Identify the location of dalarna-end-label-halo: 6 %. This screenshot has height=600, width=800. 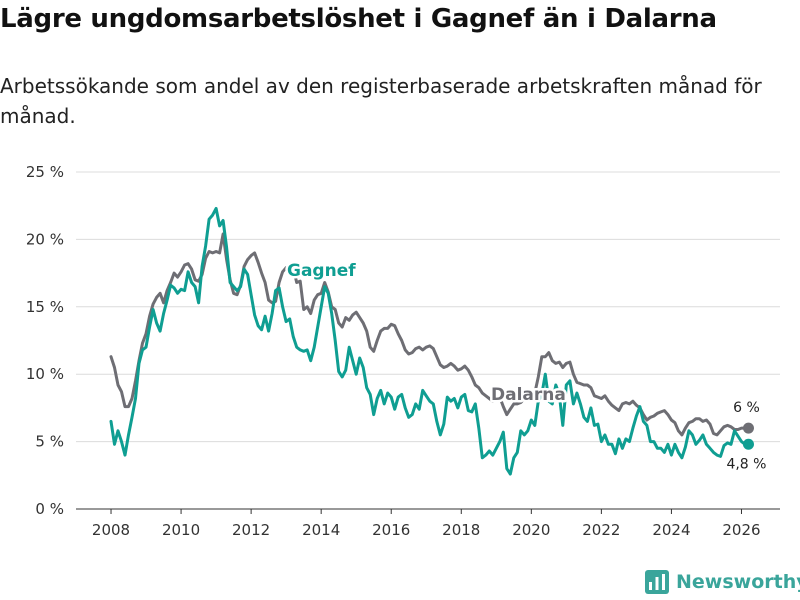
(746, 408).